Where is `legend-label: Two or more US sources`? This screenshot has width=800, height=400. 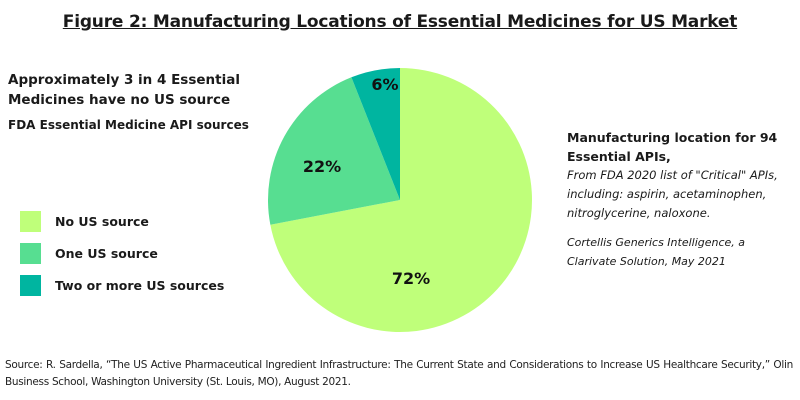
legend-label: Two or more US sources is located at coordinates (140, 285).